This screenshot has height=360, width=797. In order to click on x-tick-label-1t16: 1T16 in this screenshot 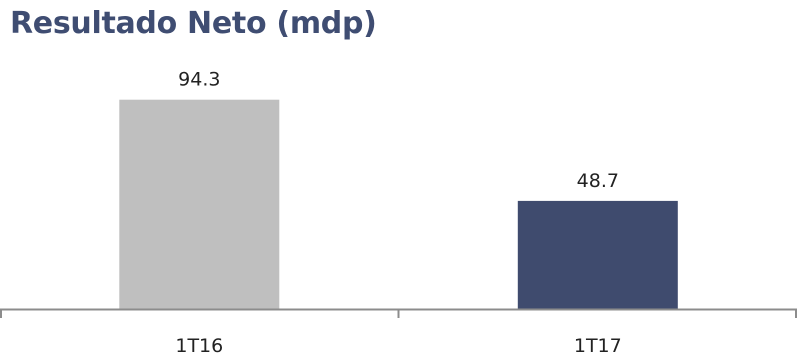, I will do `click(199, 346)`.